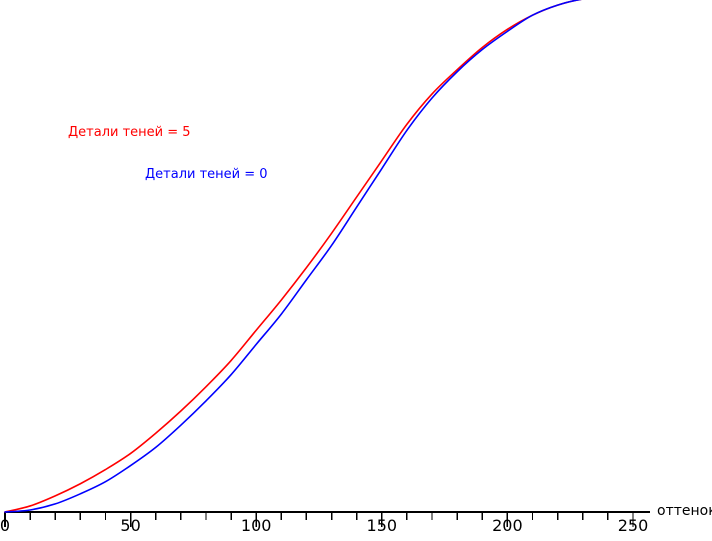 The height and width of the screenshot is (541, 712). What do you see at coordinates (684, 511) in the screenshot?
I see `x-axis-title: оттенок` at bounding box center [684, 511].